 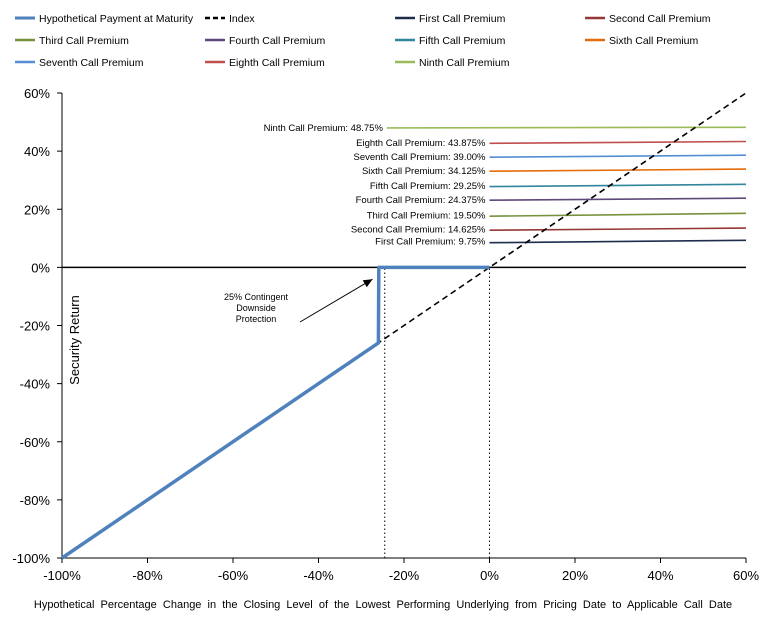 I want to click on premium-label-5: Fifth Call Premium: 29.25%, so click(x=428, y=186).